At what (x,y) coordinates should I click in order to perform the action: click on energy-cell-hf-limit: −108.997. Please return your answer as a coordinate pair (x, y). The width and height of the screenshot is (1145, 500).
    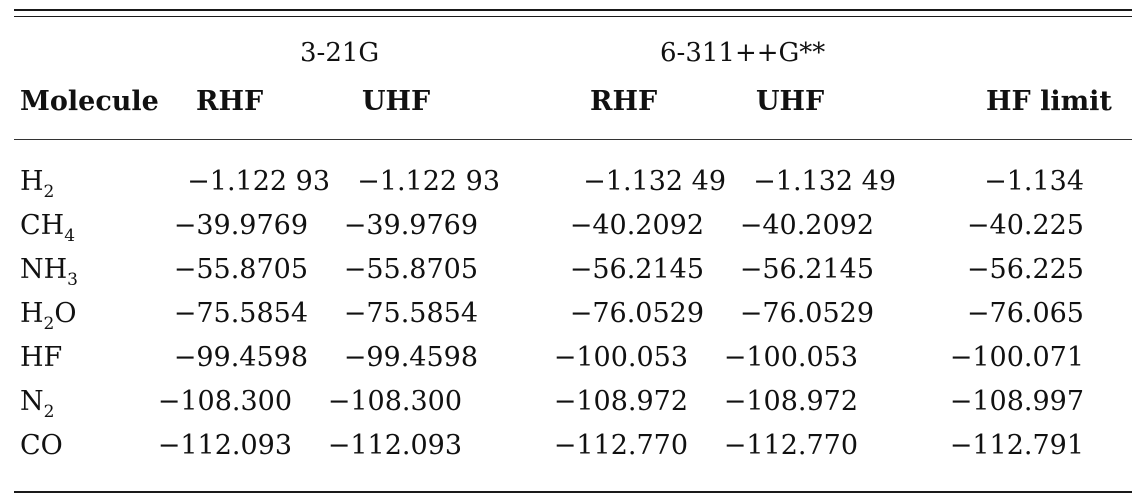
    Looking at the image, I should click on (1016, 401).